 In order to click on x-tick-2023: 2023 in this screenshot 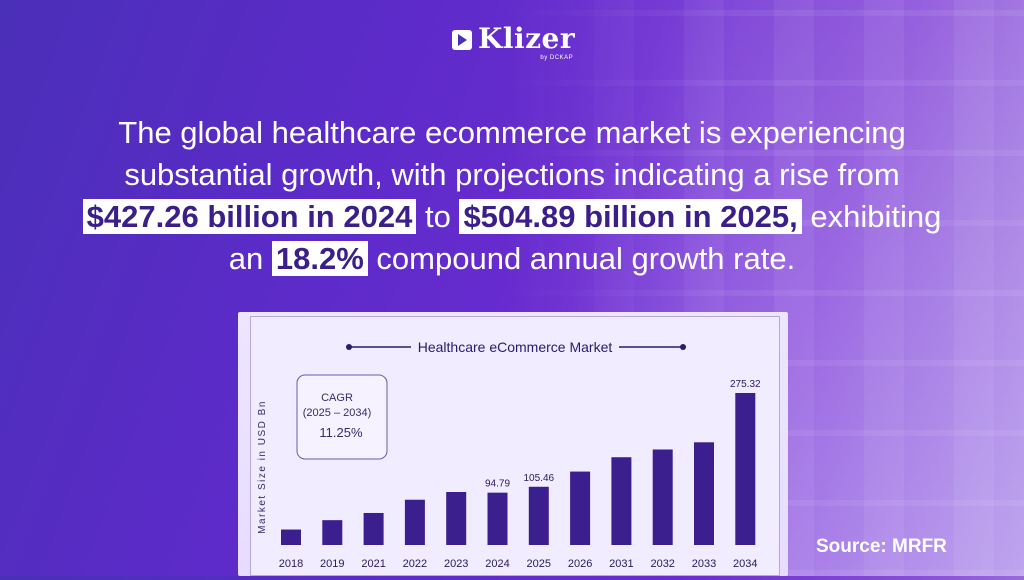, I will do `click(456, 564)`.